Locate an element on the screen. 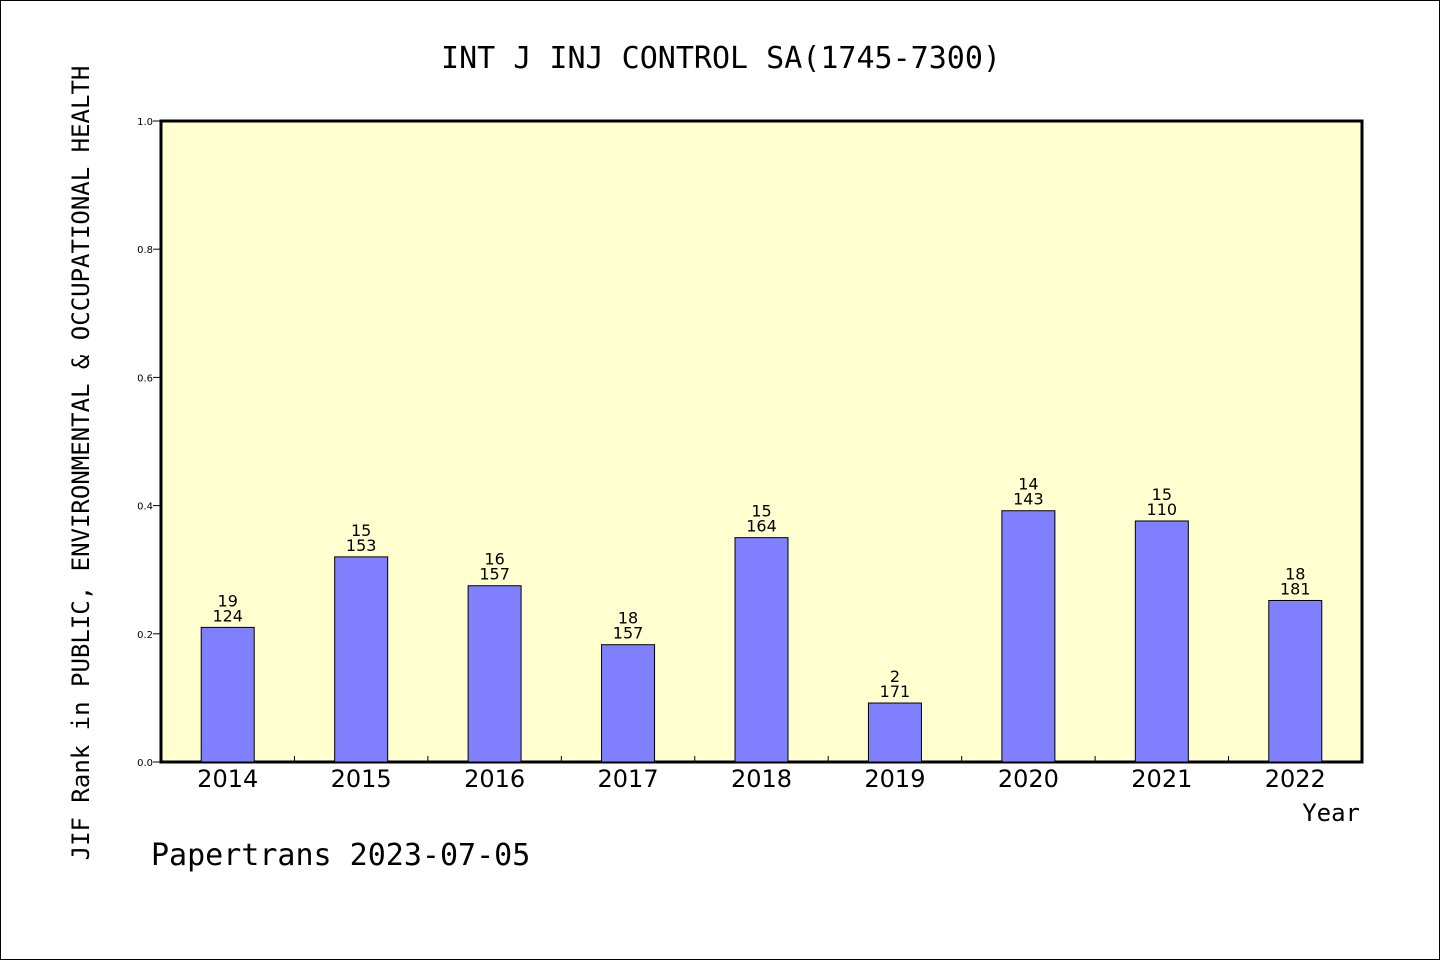 The image size is (1440, 961). rank-label: 16 is located at coordinates (494, 559).